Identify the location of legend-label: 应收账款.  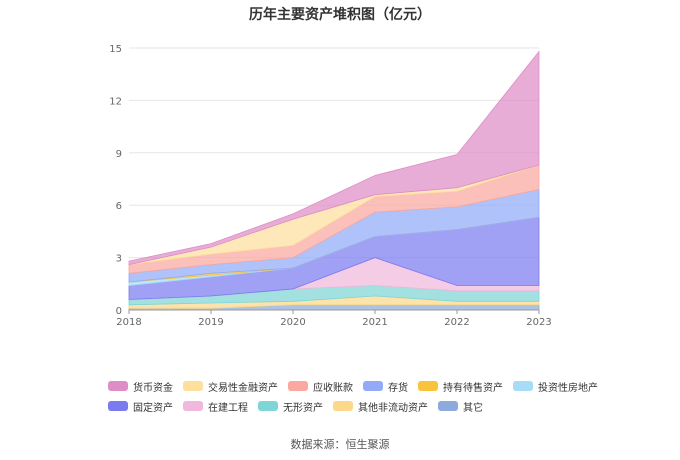
(333, 388).